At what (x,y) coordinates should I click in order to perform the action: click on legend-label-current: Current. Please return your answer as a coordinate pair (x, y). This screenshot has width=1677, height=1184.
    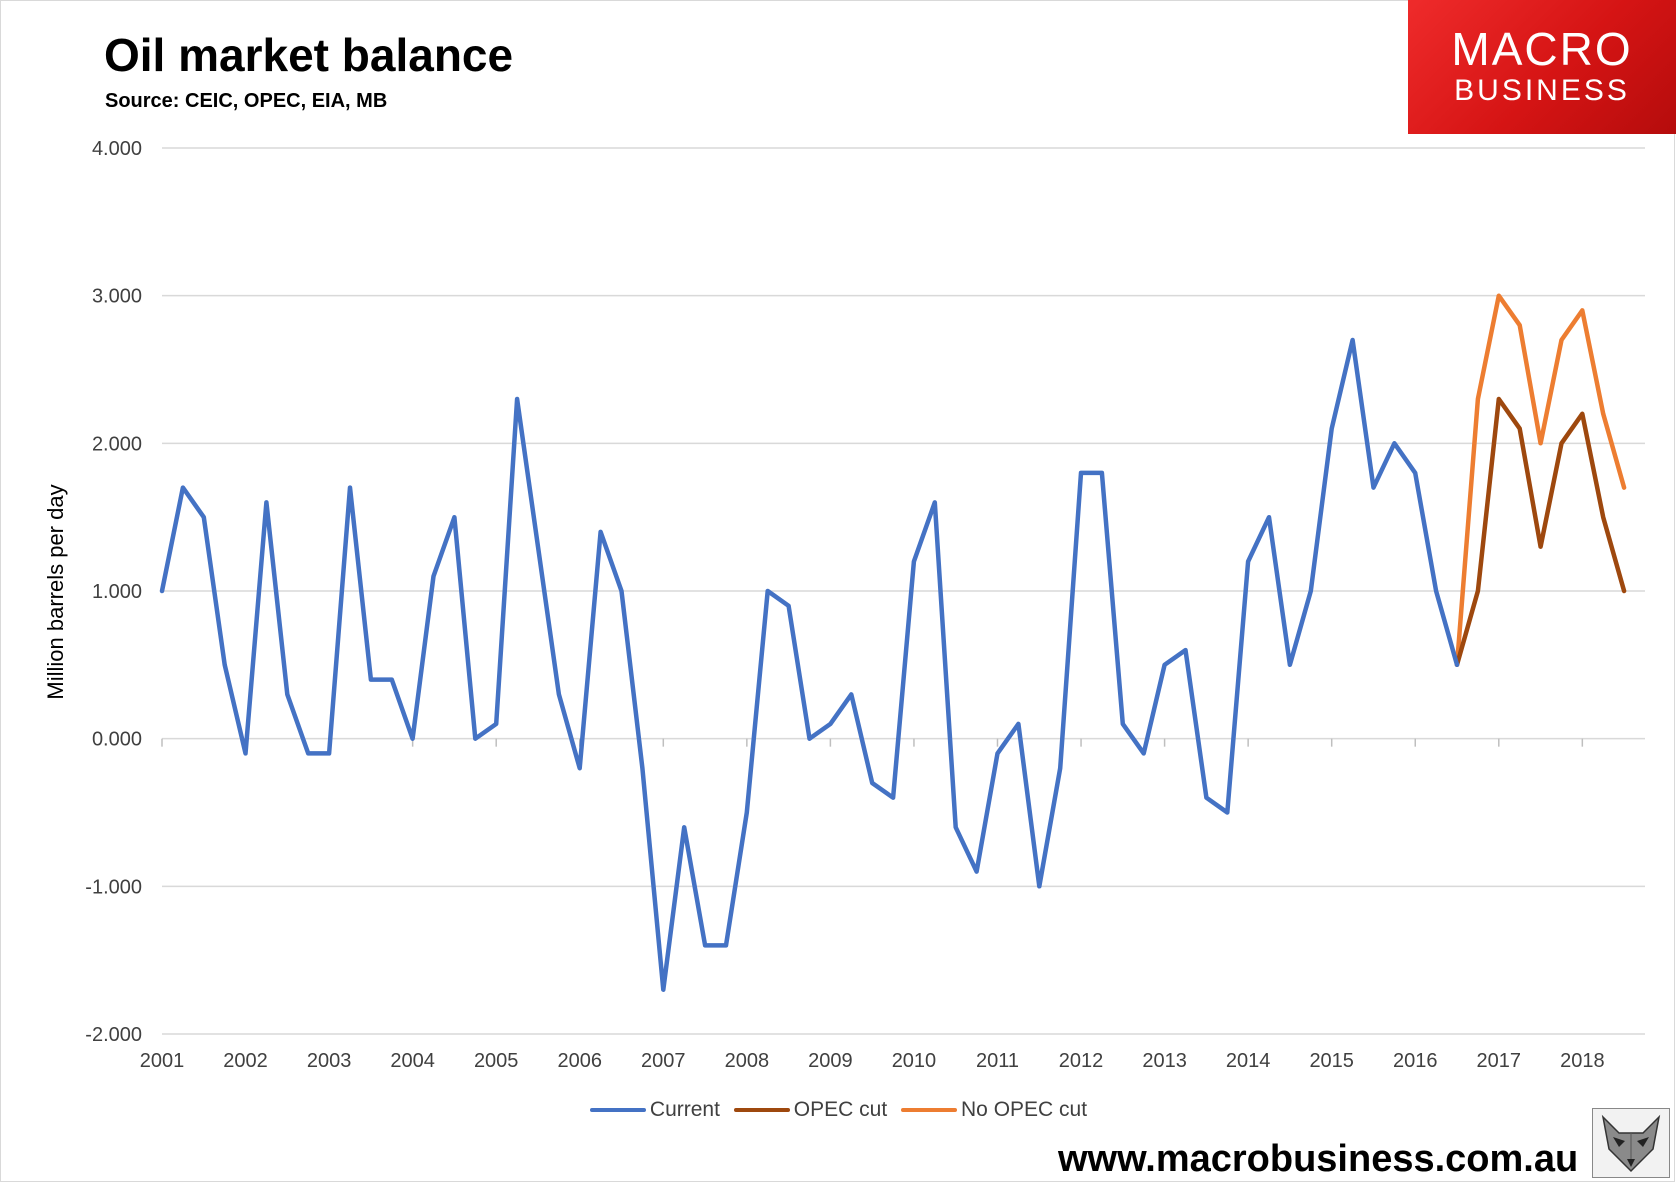
    Looking at the image, I should click on (684, 1109).